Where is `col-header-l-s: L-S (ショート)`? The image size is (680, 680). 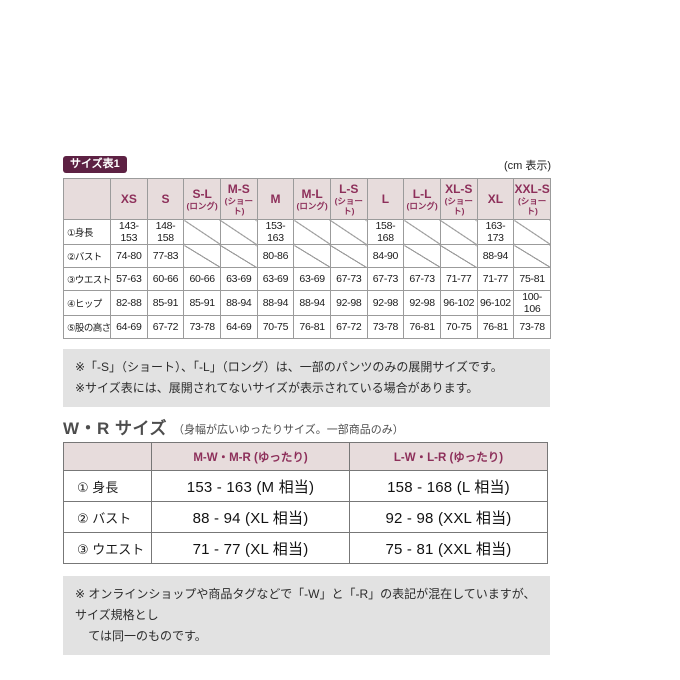
col-header-l-s: L-S (ショート) is located at coordinates (348, 199).